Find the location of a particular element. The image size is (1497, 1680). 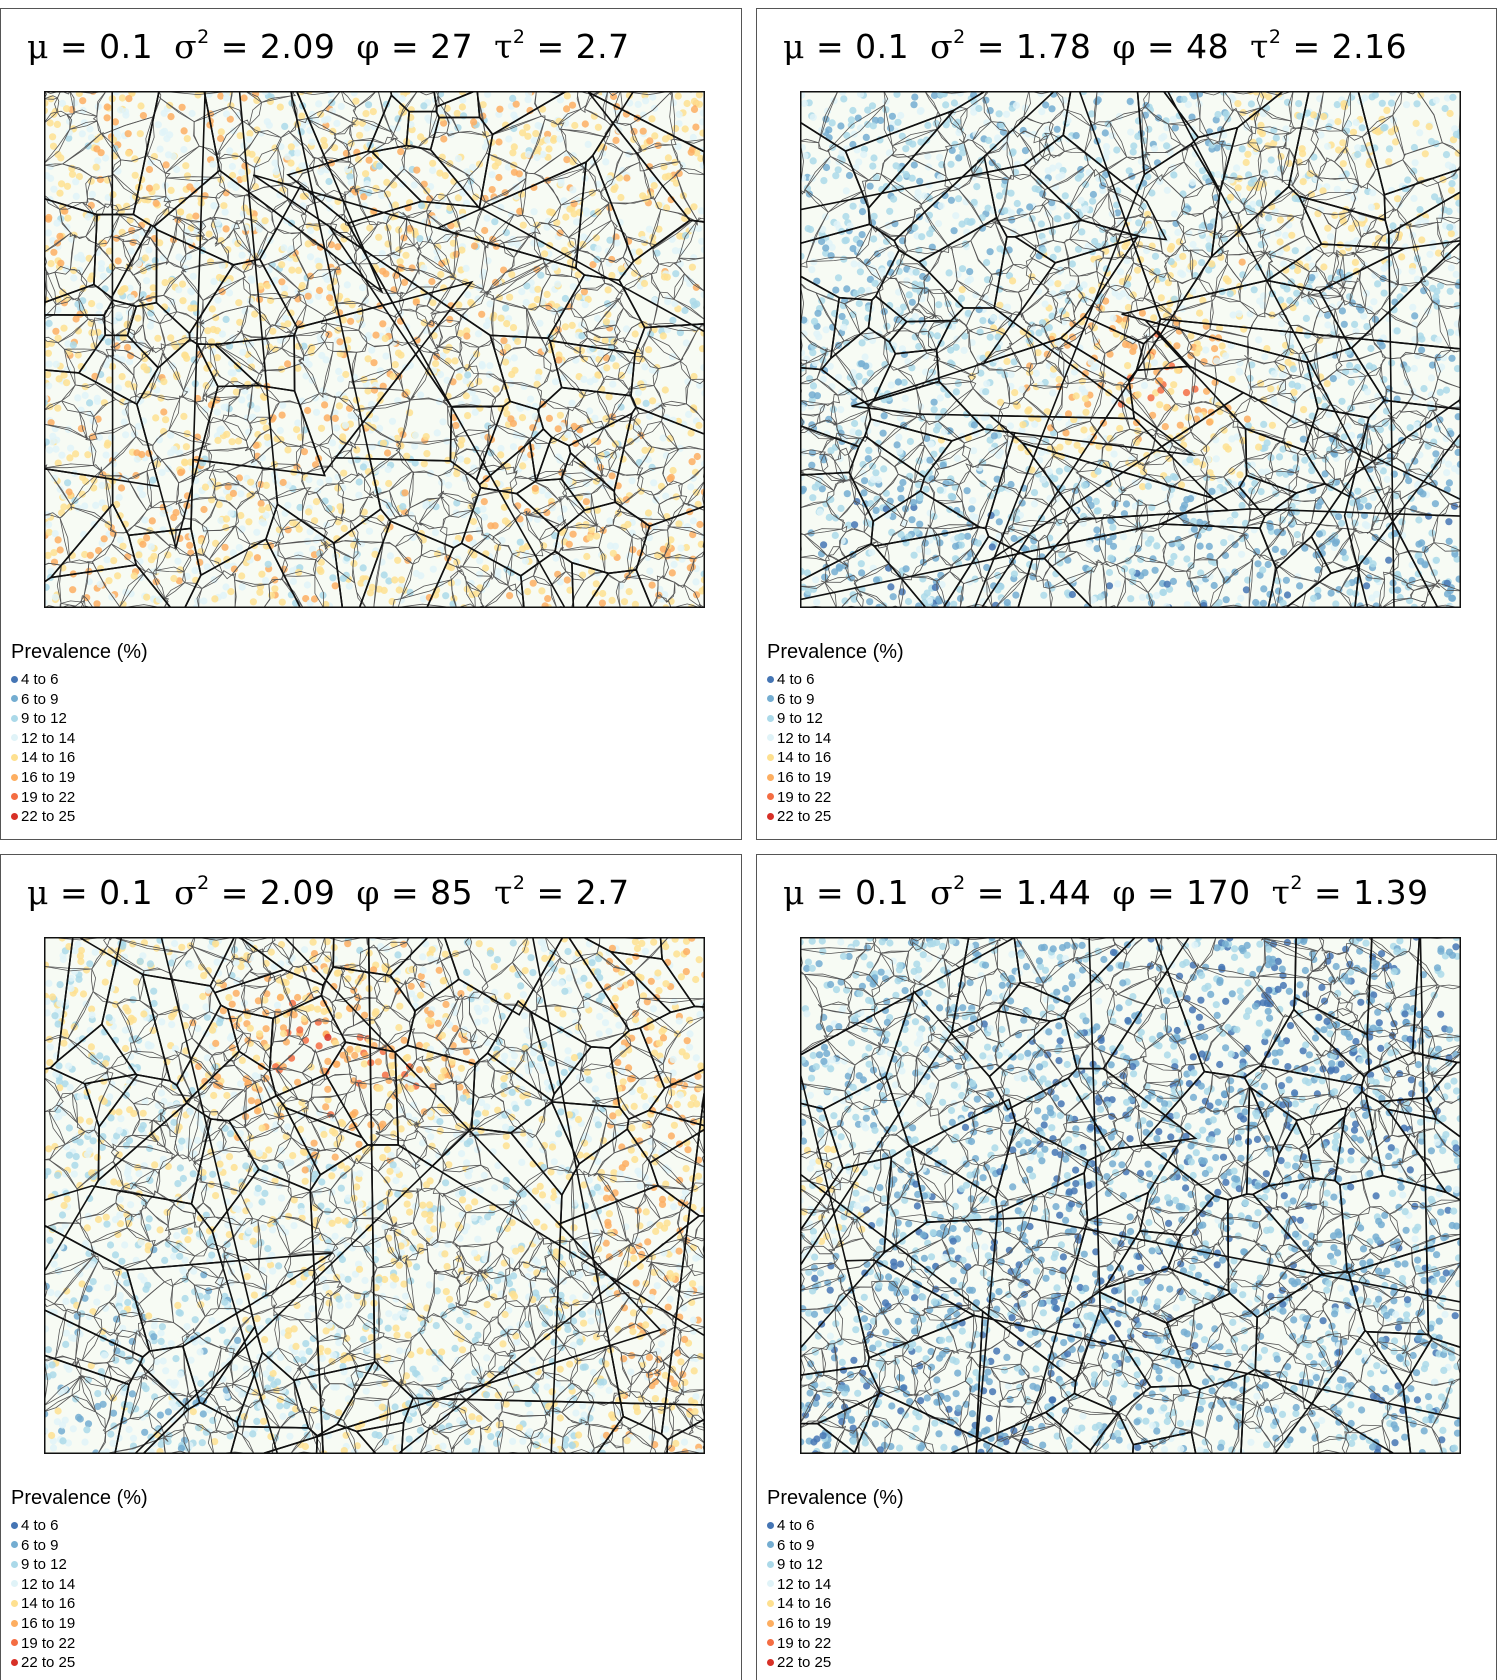

legend-swatch is located at coordinates (14, 679).